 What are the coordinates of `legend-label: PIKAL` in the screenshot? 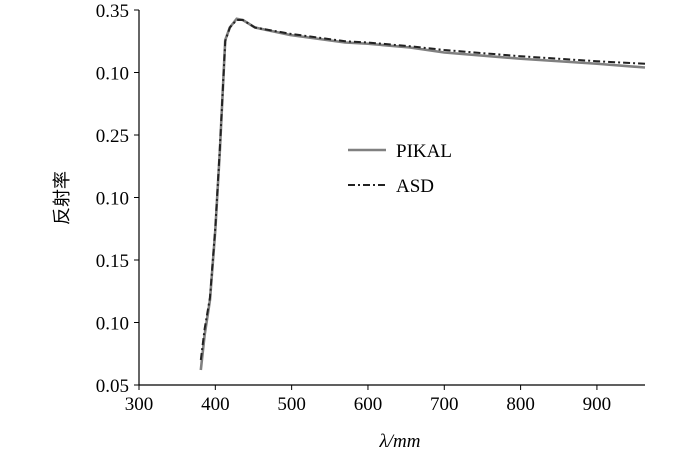 It's located at (424, 151).